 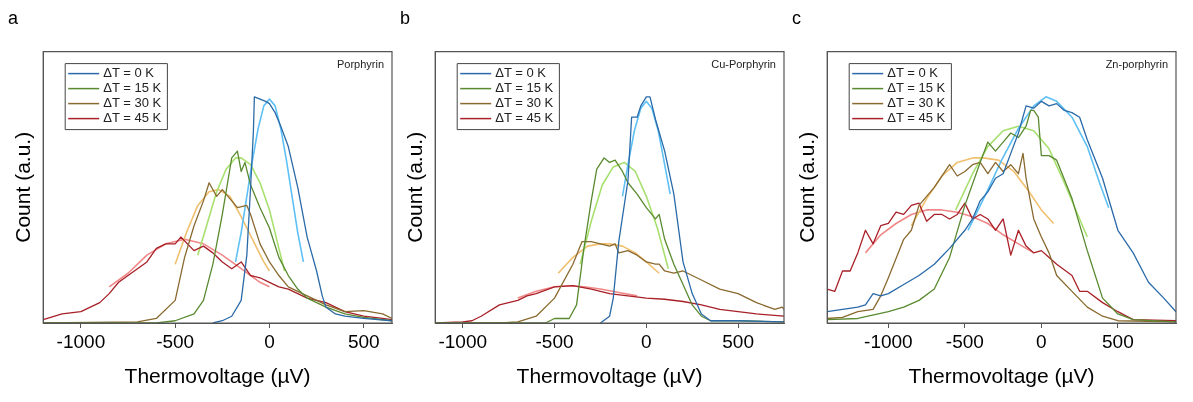 What do you see at coordinates (743, 64) in the screenshot?
I see `text: Cu-Porphyrin` at bounding box center [743, 64].